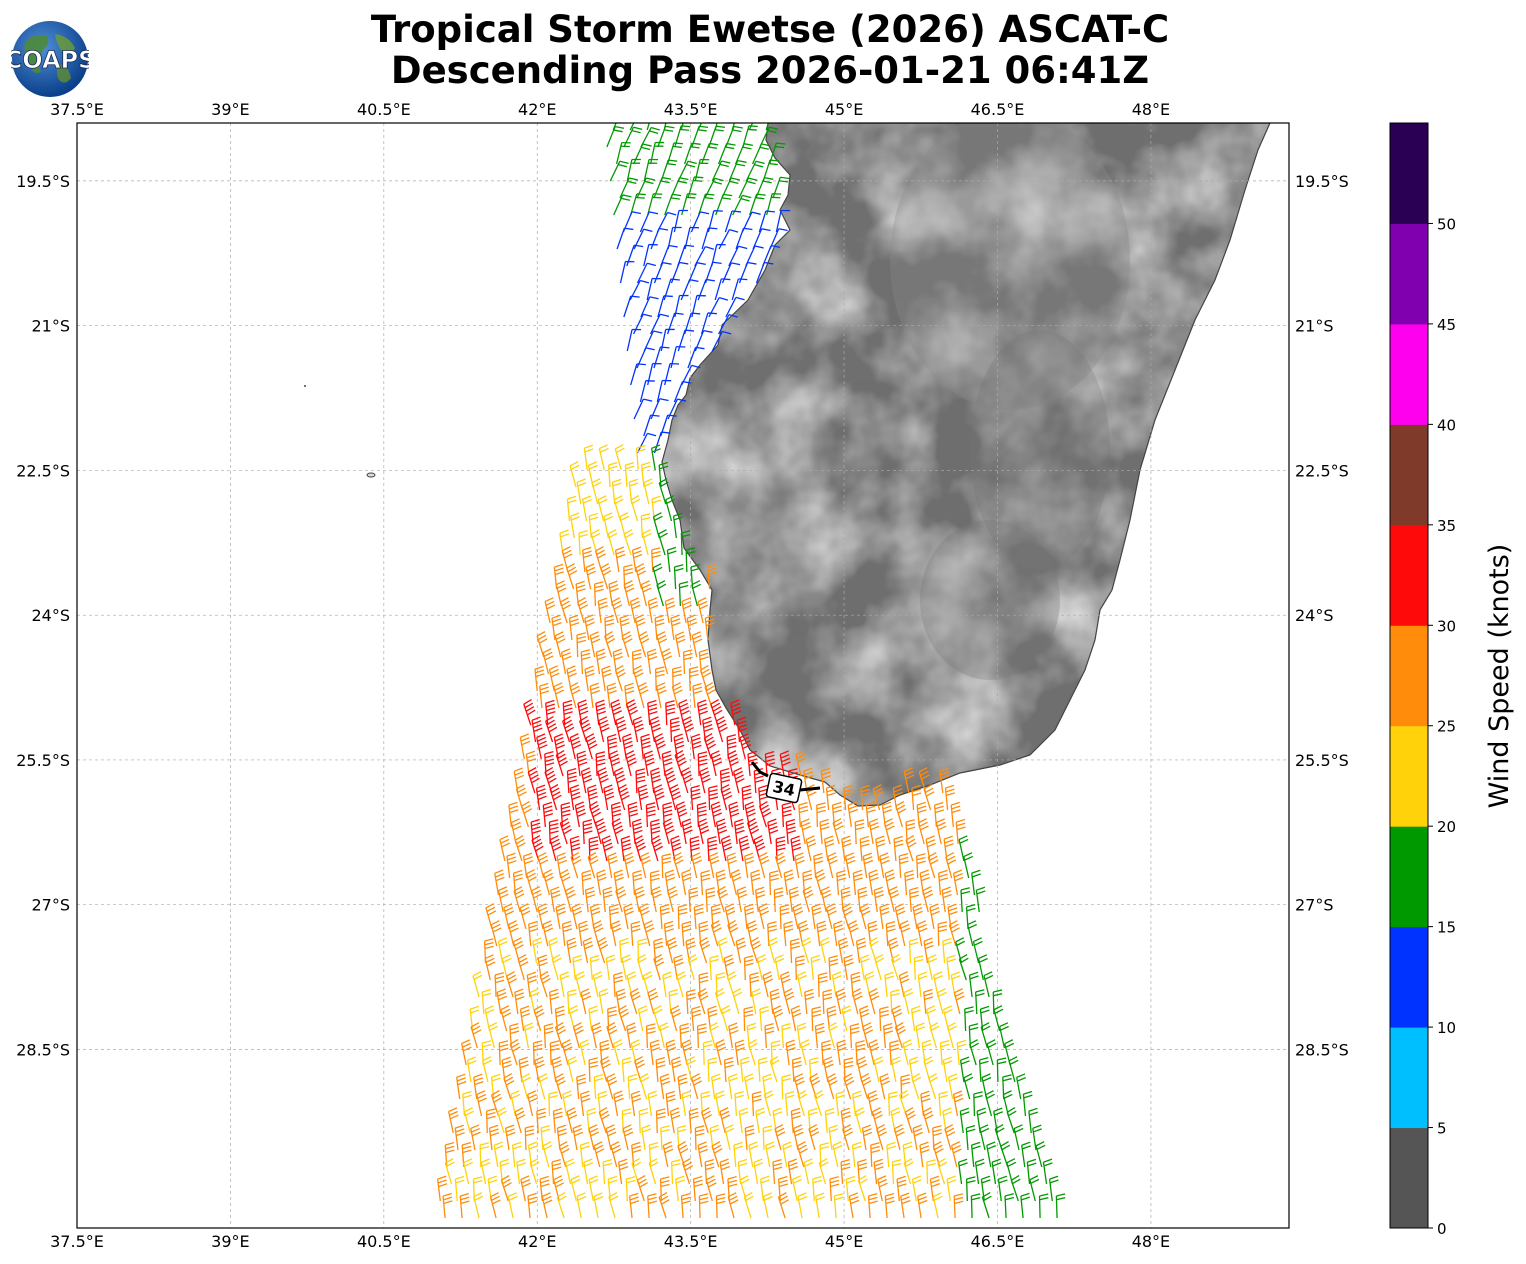  I want to click on coaps-logo: COAPS, so click(50, 59).